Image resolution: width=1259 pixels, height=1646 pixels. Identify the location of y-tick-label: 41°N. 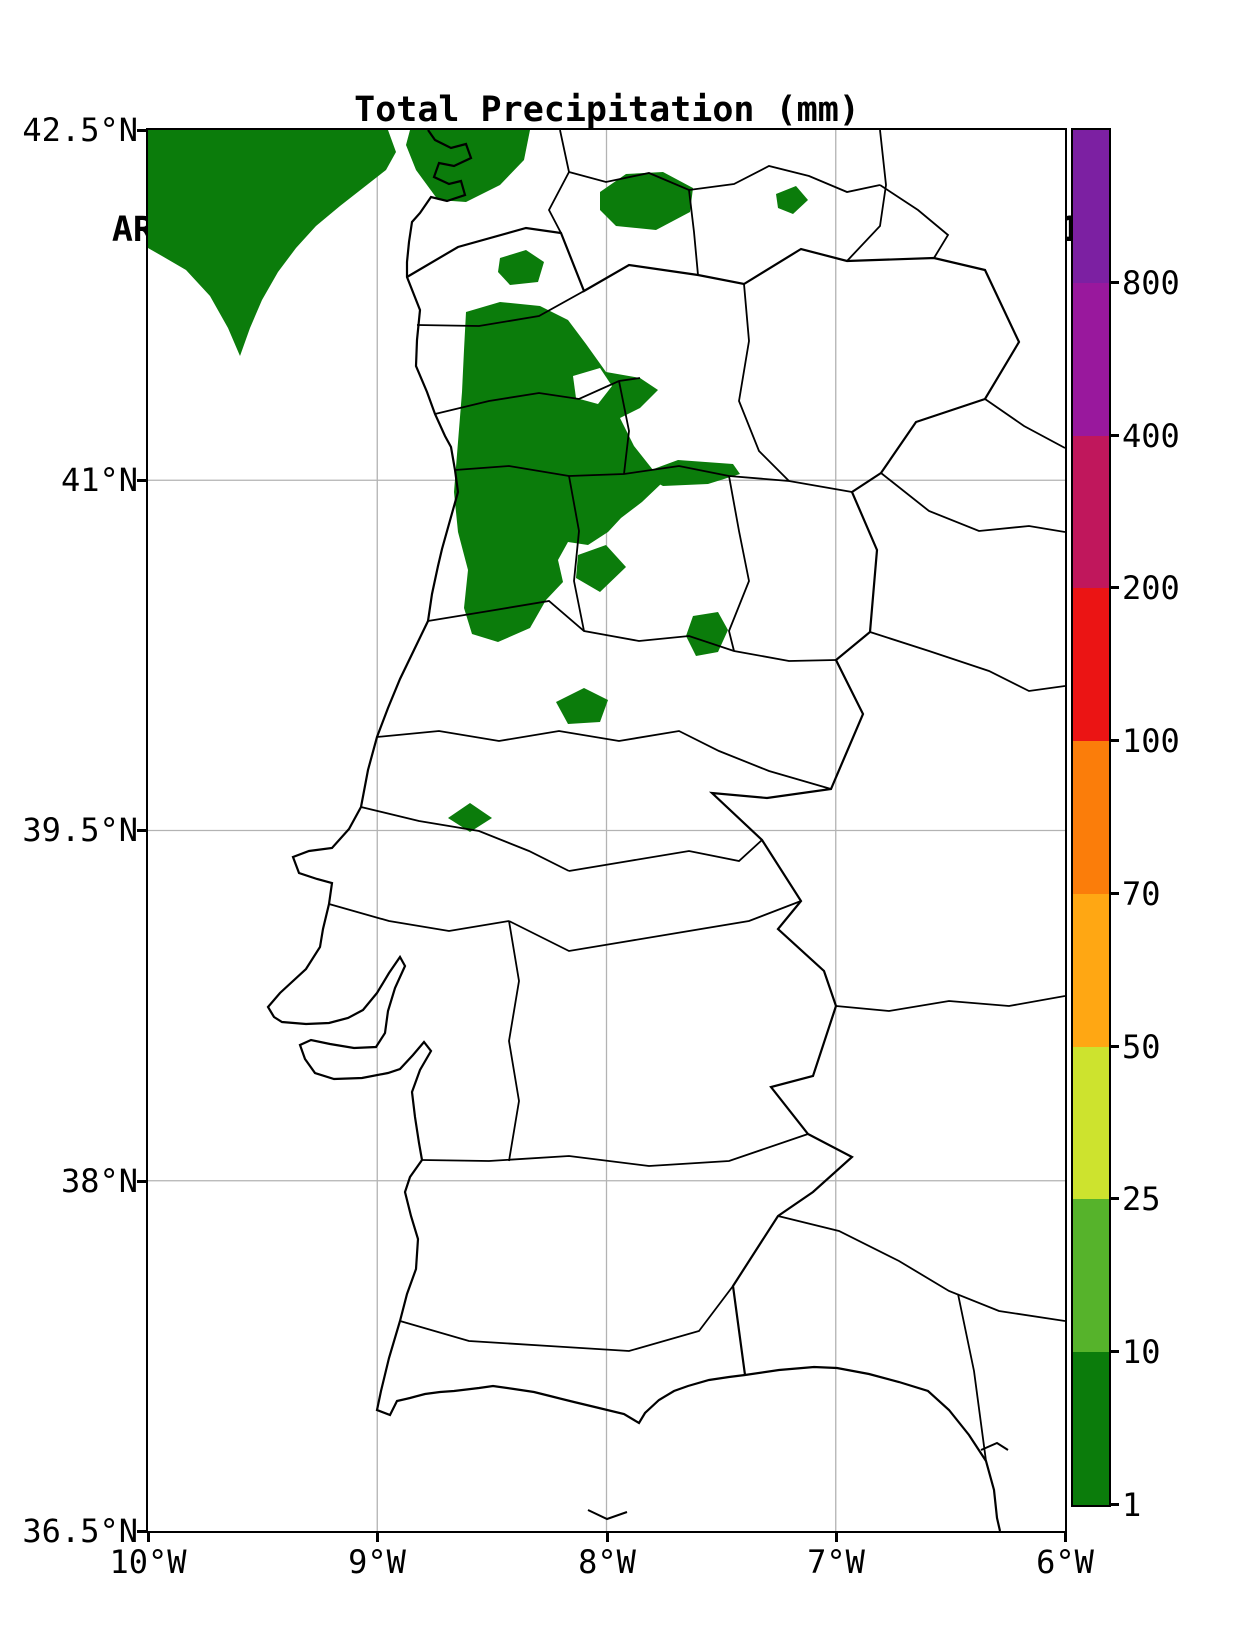
(99, 480).